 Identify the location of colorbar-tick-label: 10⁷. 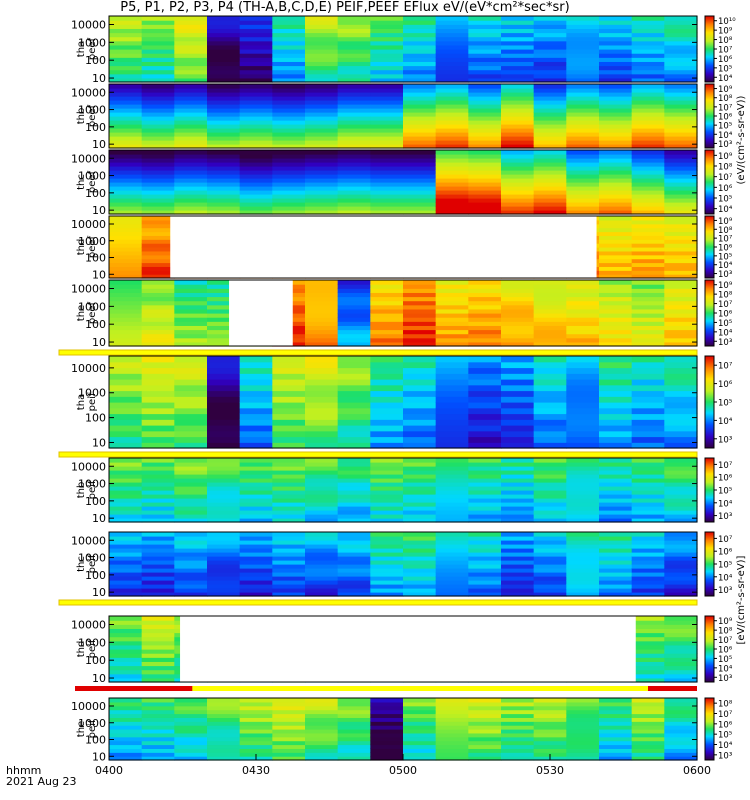
(725, 108).